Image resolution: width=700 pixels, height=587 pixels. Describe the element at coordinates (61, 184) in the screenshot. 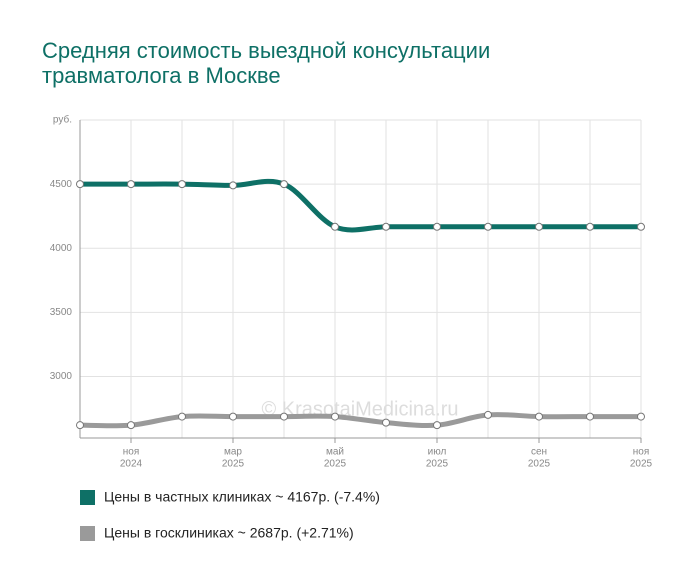

I see `y-tick-label: 4500` at that location.